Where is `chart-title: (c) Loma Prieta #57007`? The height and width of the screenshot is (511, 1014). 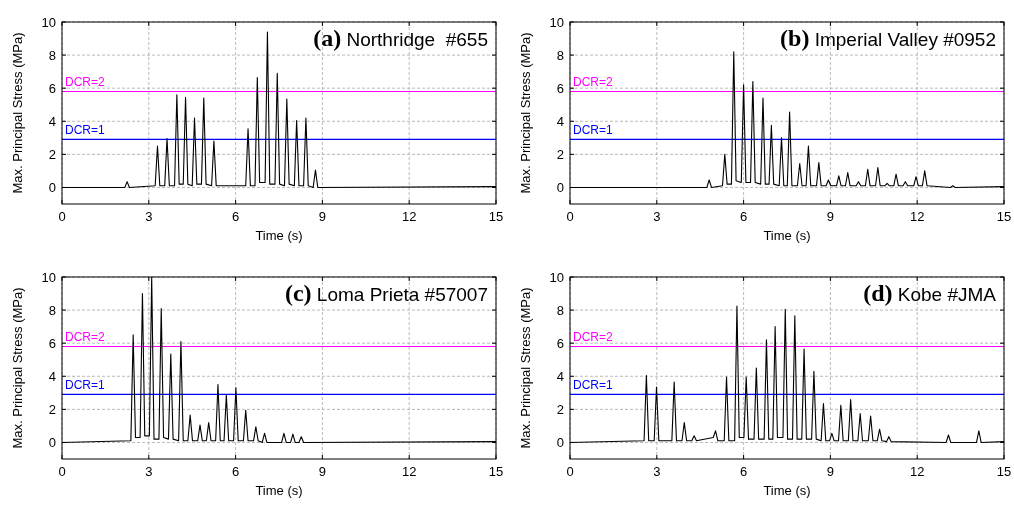 chart-title: (c) Loma Prieta #57007 is located at coordinates (386, 293).